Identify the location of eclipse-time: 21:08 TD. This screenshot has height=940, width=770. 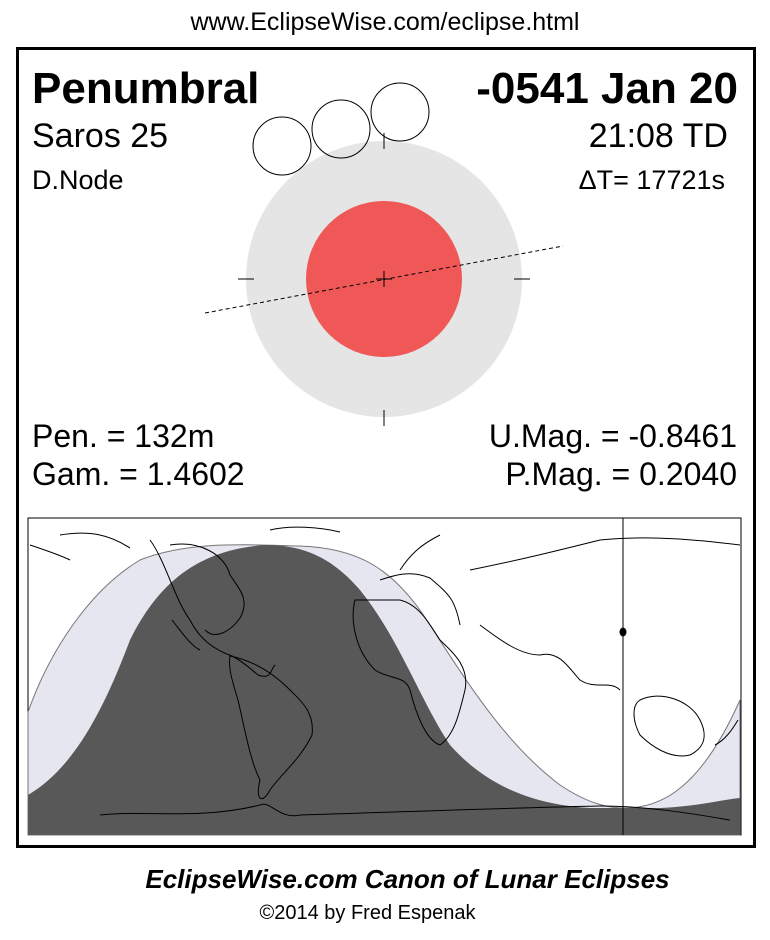
(658, 136).